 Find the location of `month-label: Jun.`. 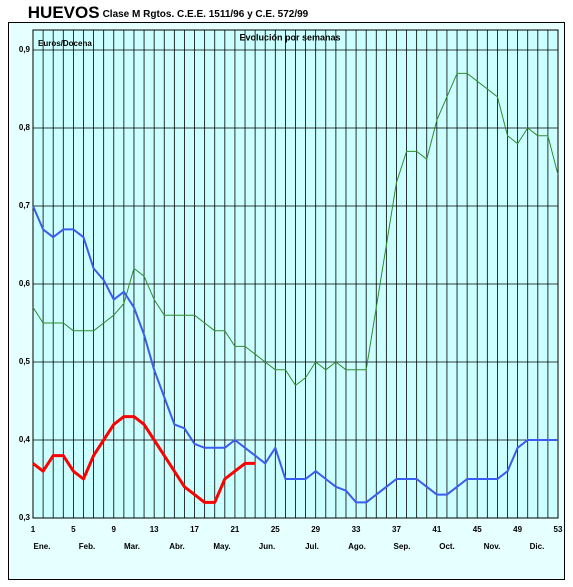

month-label: Jun. is located at coordinates (267, 546).